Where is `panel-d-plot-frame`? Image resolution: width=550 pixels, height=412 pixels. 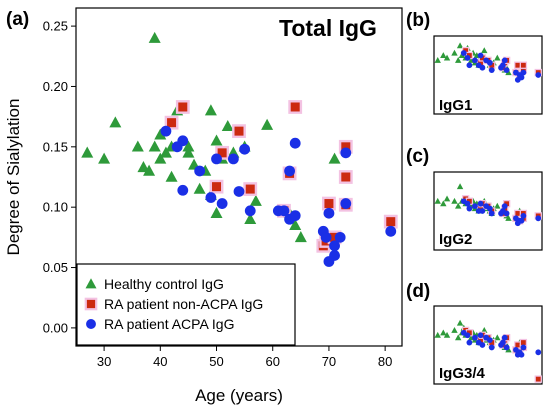
panel-d-plot-frame is located at coordinates (488, 345).